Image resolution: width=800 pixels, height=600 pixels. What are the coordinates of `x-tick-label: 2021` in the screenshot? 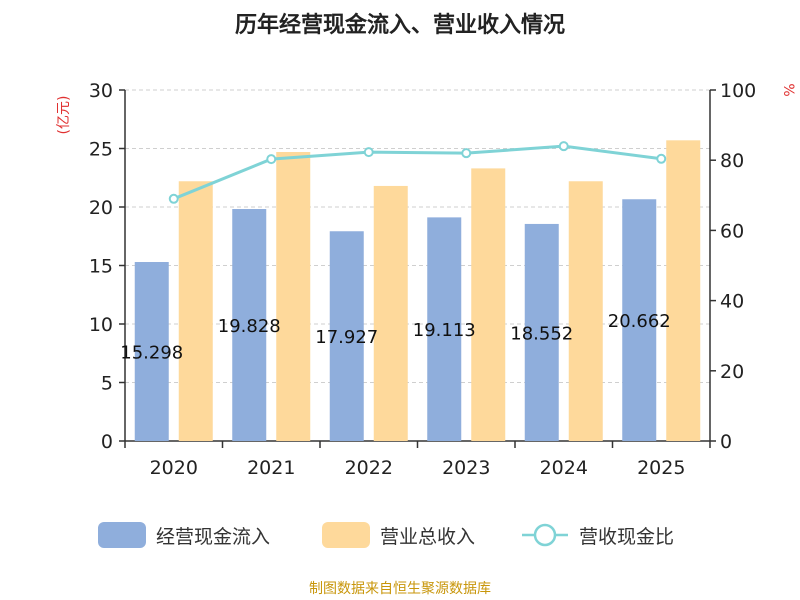 It's located at (271, 468).